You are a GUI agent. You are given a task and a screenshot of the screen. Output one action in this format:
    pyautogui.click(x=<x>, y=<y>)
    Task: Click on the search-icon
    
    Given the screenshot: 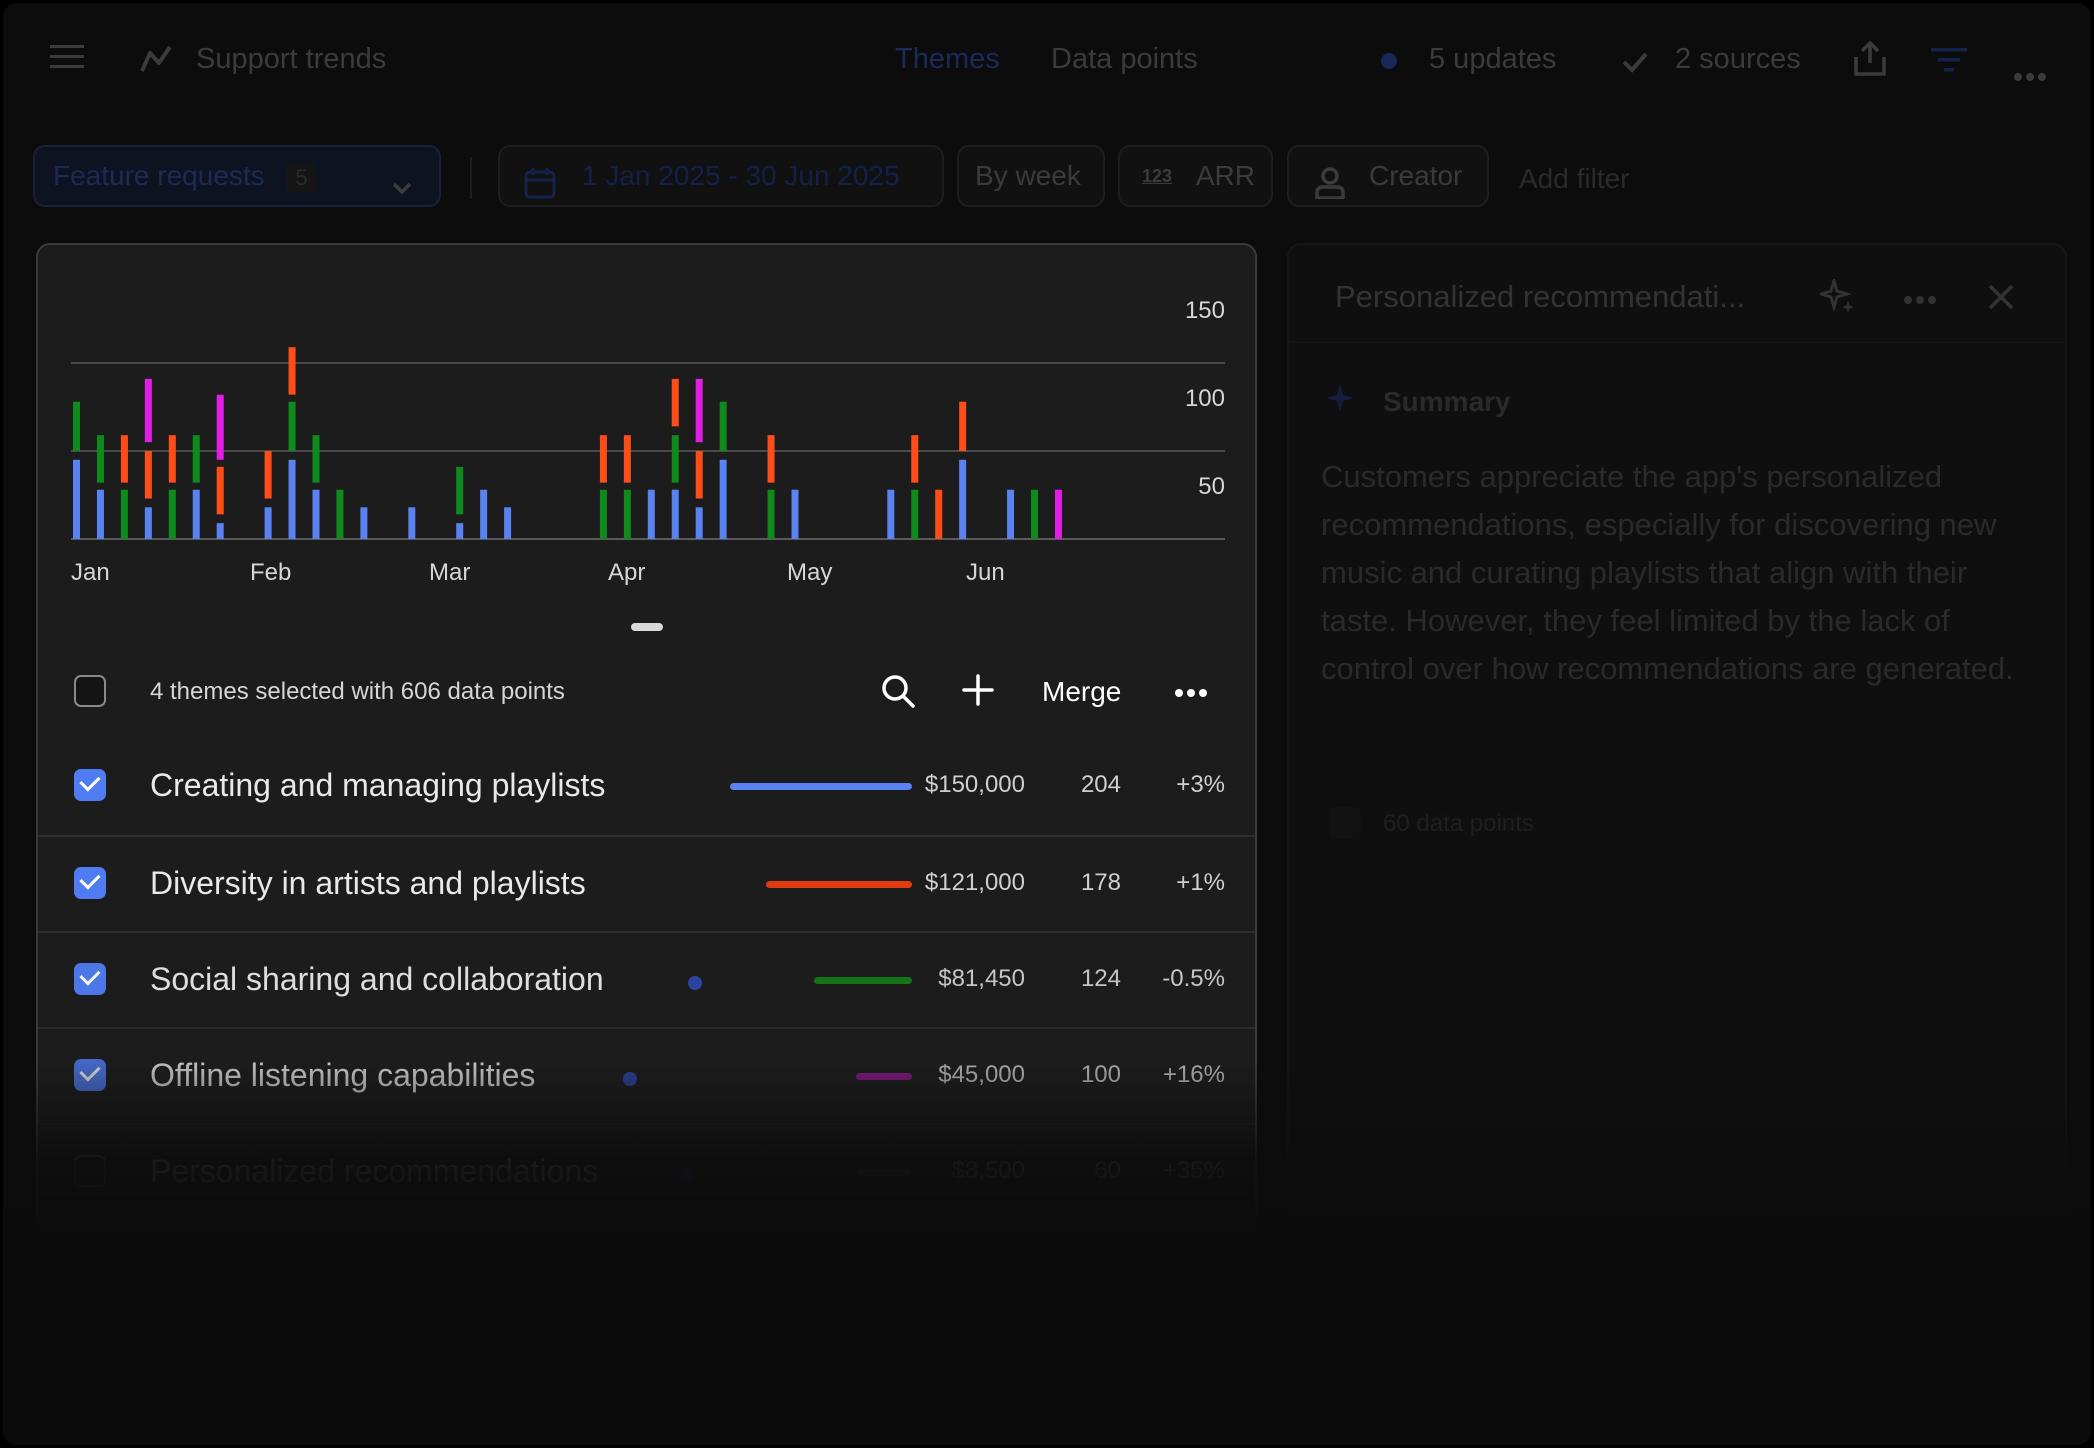 What is the action you would take?
    pyautogui.click(x=898, y=693)
    